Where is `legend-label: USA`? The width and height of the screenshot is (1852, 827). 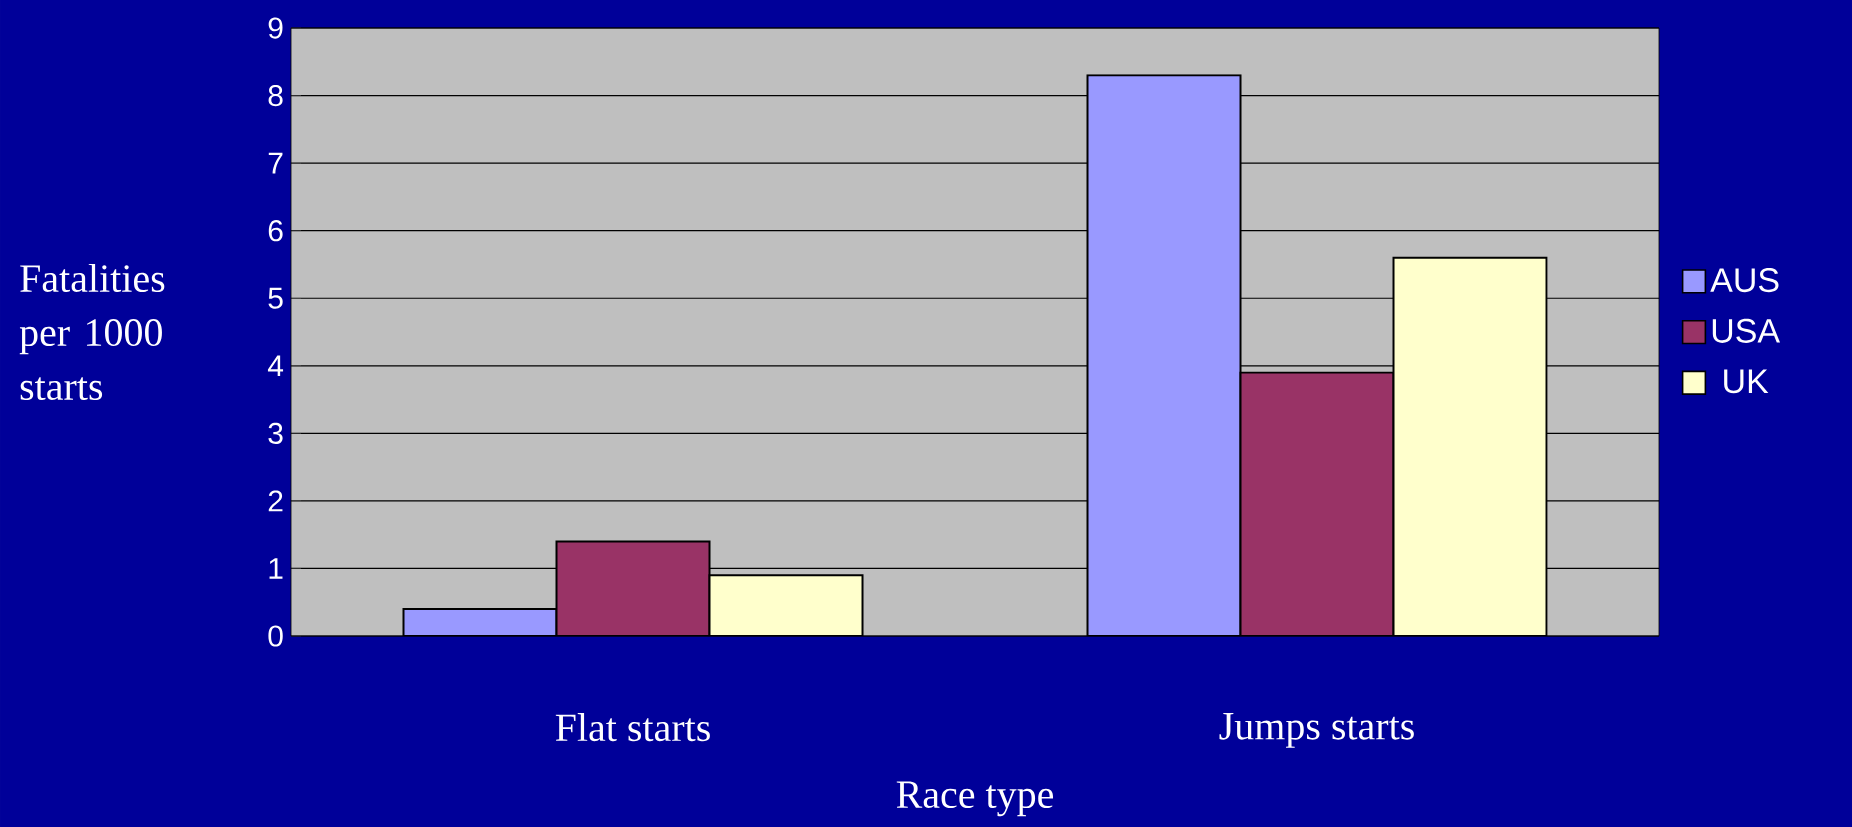 legend-label: USA is located at coordinates (1746, 330).